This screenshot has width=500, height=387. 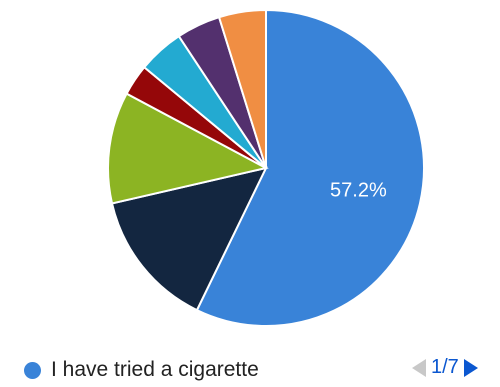 What do you see at coordinates (155, 369) in the screenshot?
I see `legend-label: I have tried a cigarette` at bounding box center [155, 369].